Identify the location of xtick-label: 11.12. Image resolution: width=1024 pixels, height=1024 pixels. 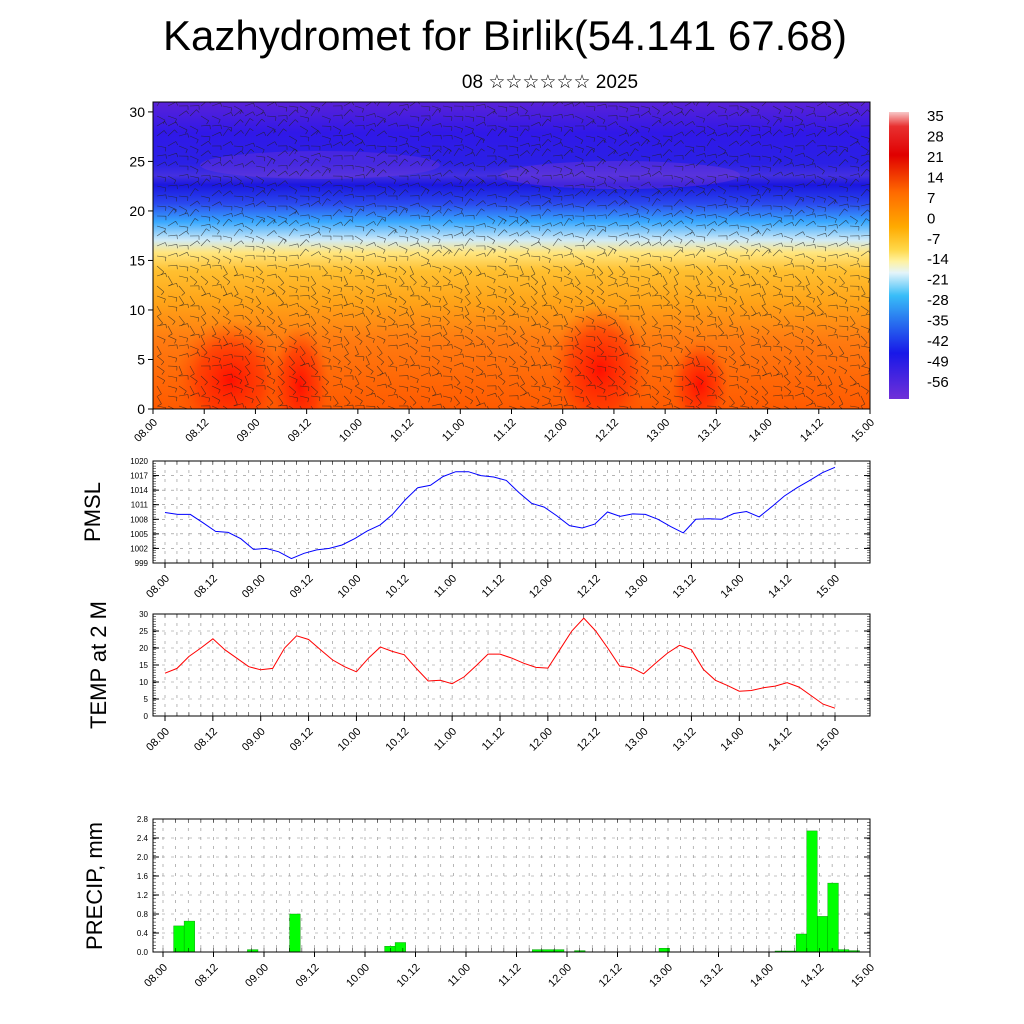
(493, 586).